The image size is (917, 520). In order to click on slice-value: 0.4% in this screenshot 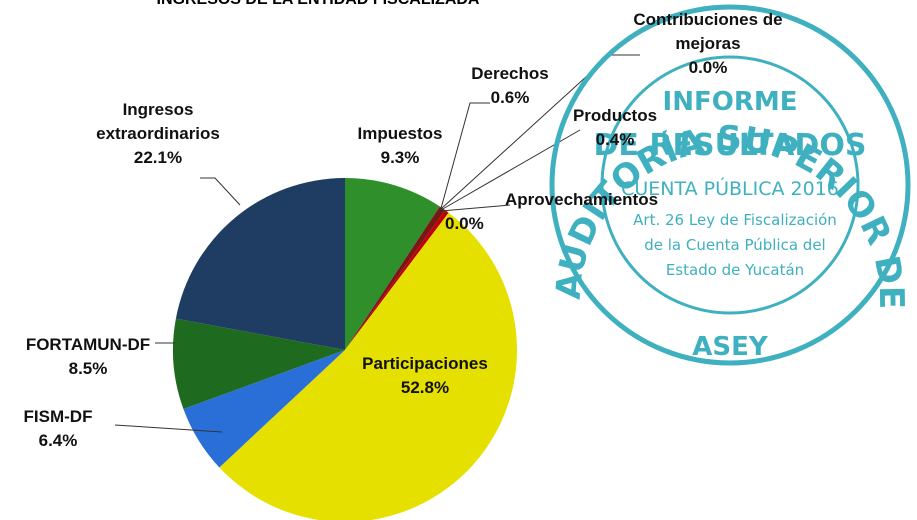, I will do `click(615, 139)`.